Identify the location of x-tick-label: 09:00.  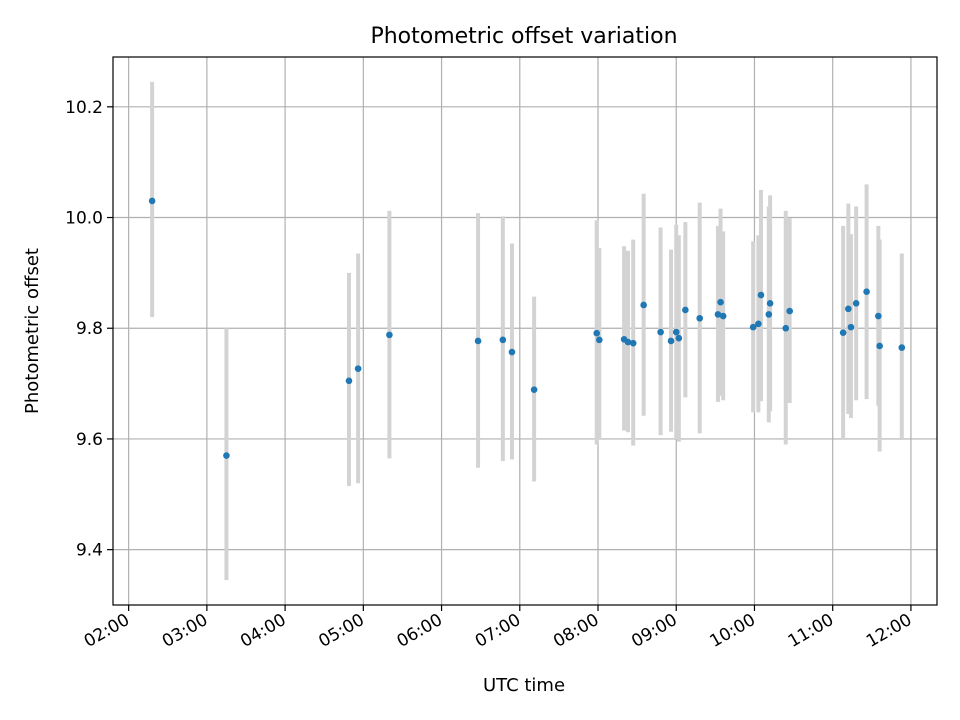
(654, 631).